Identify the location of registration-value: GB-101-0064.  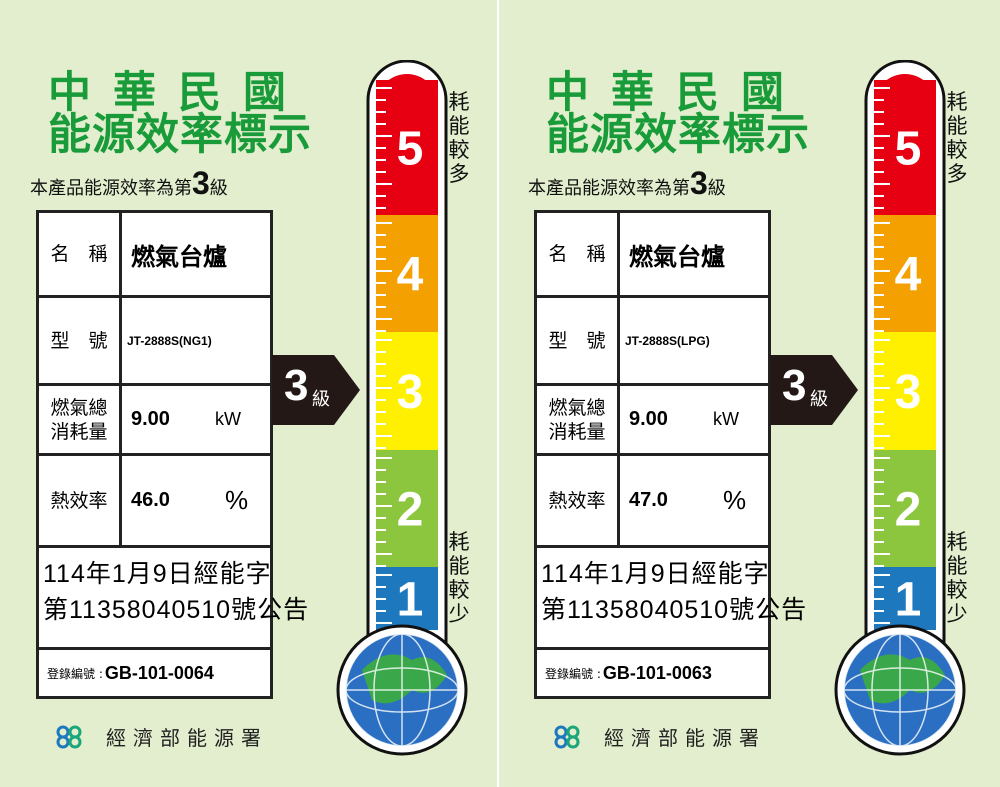
(159, 672).